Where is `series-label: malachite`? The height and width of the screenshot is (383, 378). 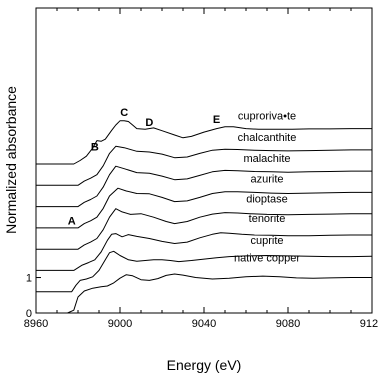 series-label: malachite is located at coordinates (266, 159).